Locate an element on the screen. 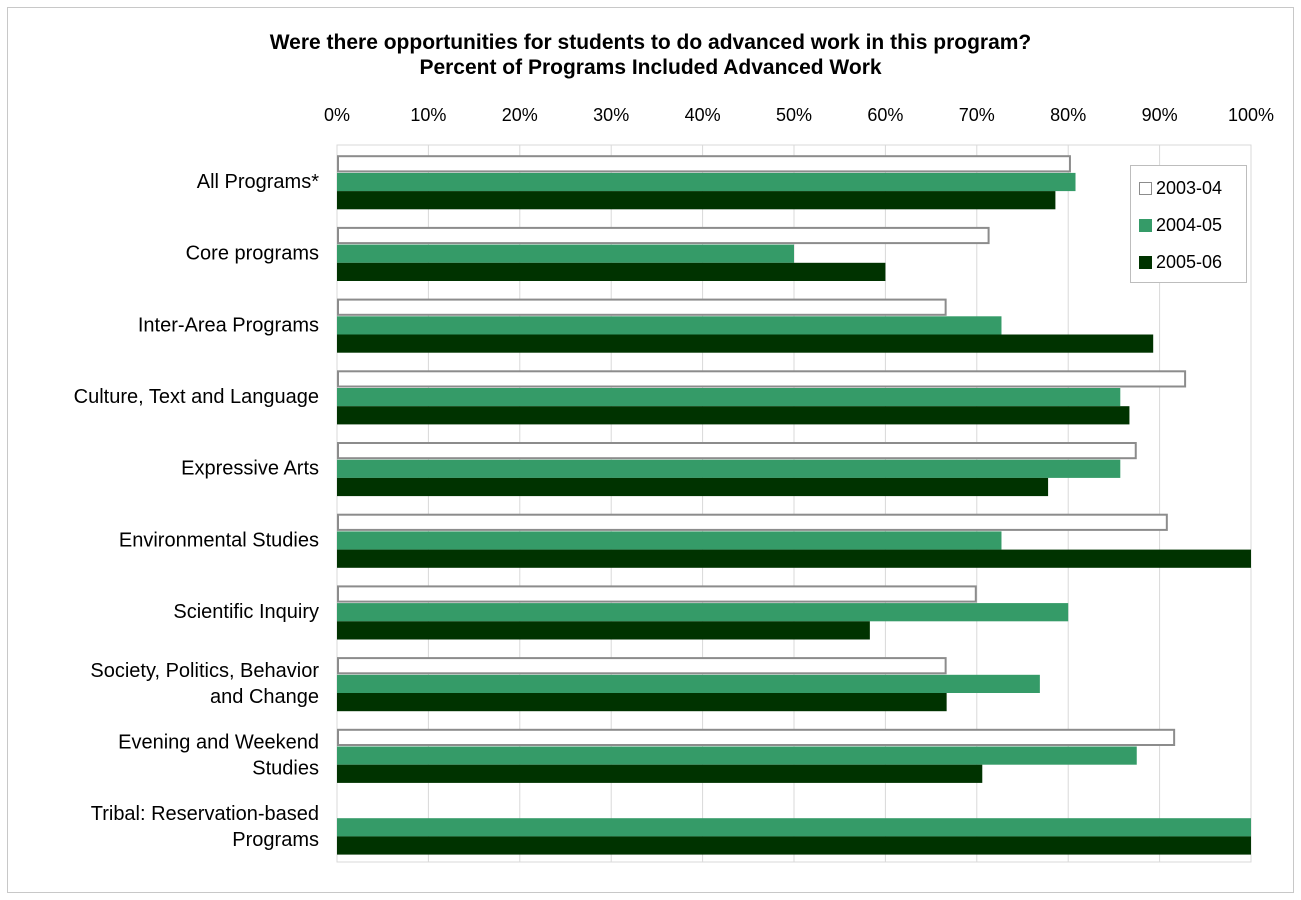 This screenshot has height=900, width=1301. x-tick-label: 10% is located at coordinates (428, 115).